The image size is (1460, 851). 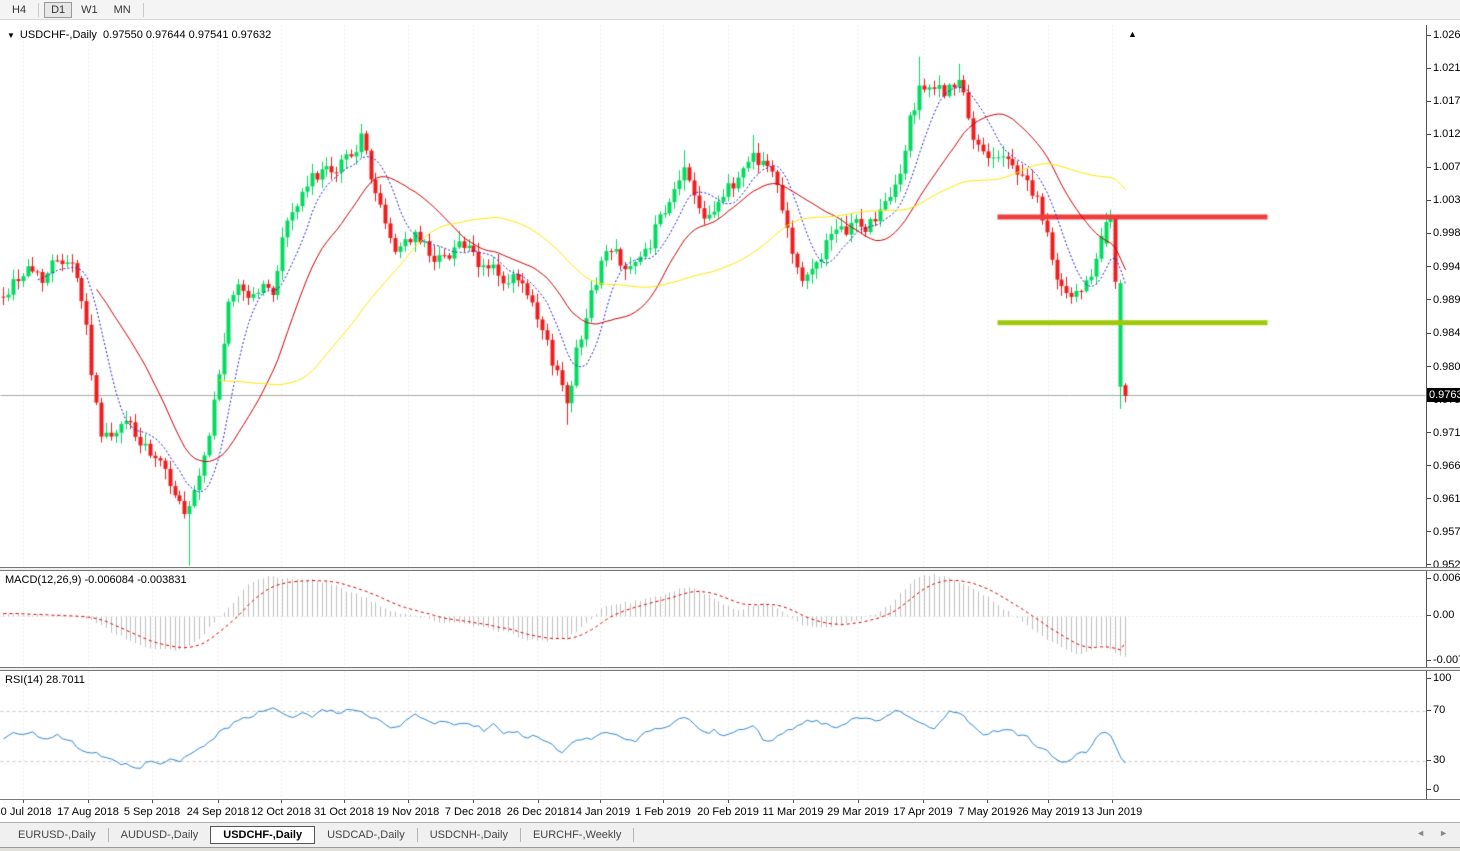 What do you see at coordinates (1443, 433) in the screenshot?
I see `price-axis-label: 0.97100` at bounding box center [1443, 433].